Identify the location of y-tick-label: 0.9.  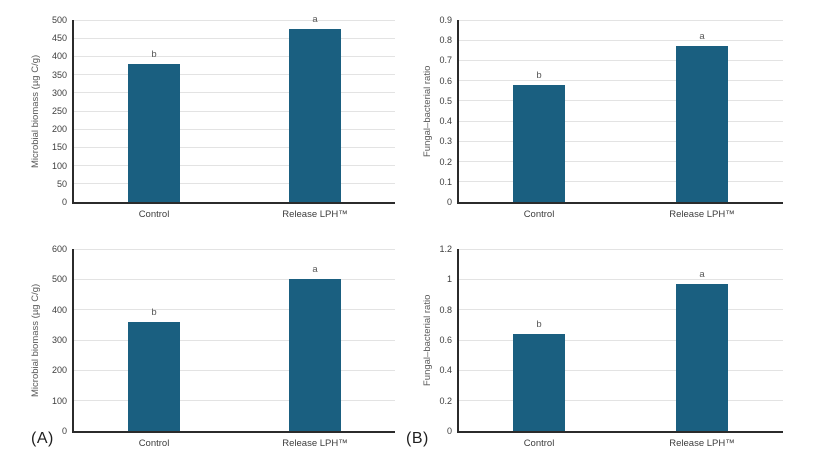
(445, 20).